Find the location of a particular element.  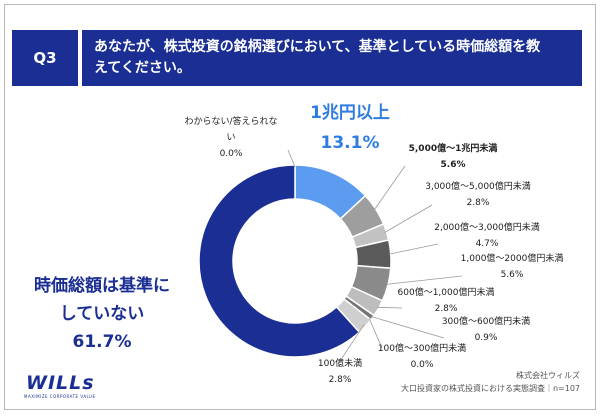

label-100-300-value: 0.0% is located at coordinates (422, 365).